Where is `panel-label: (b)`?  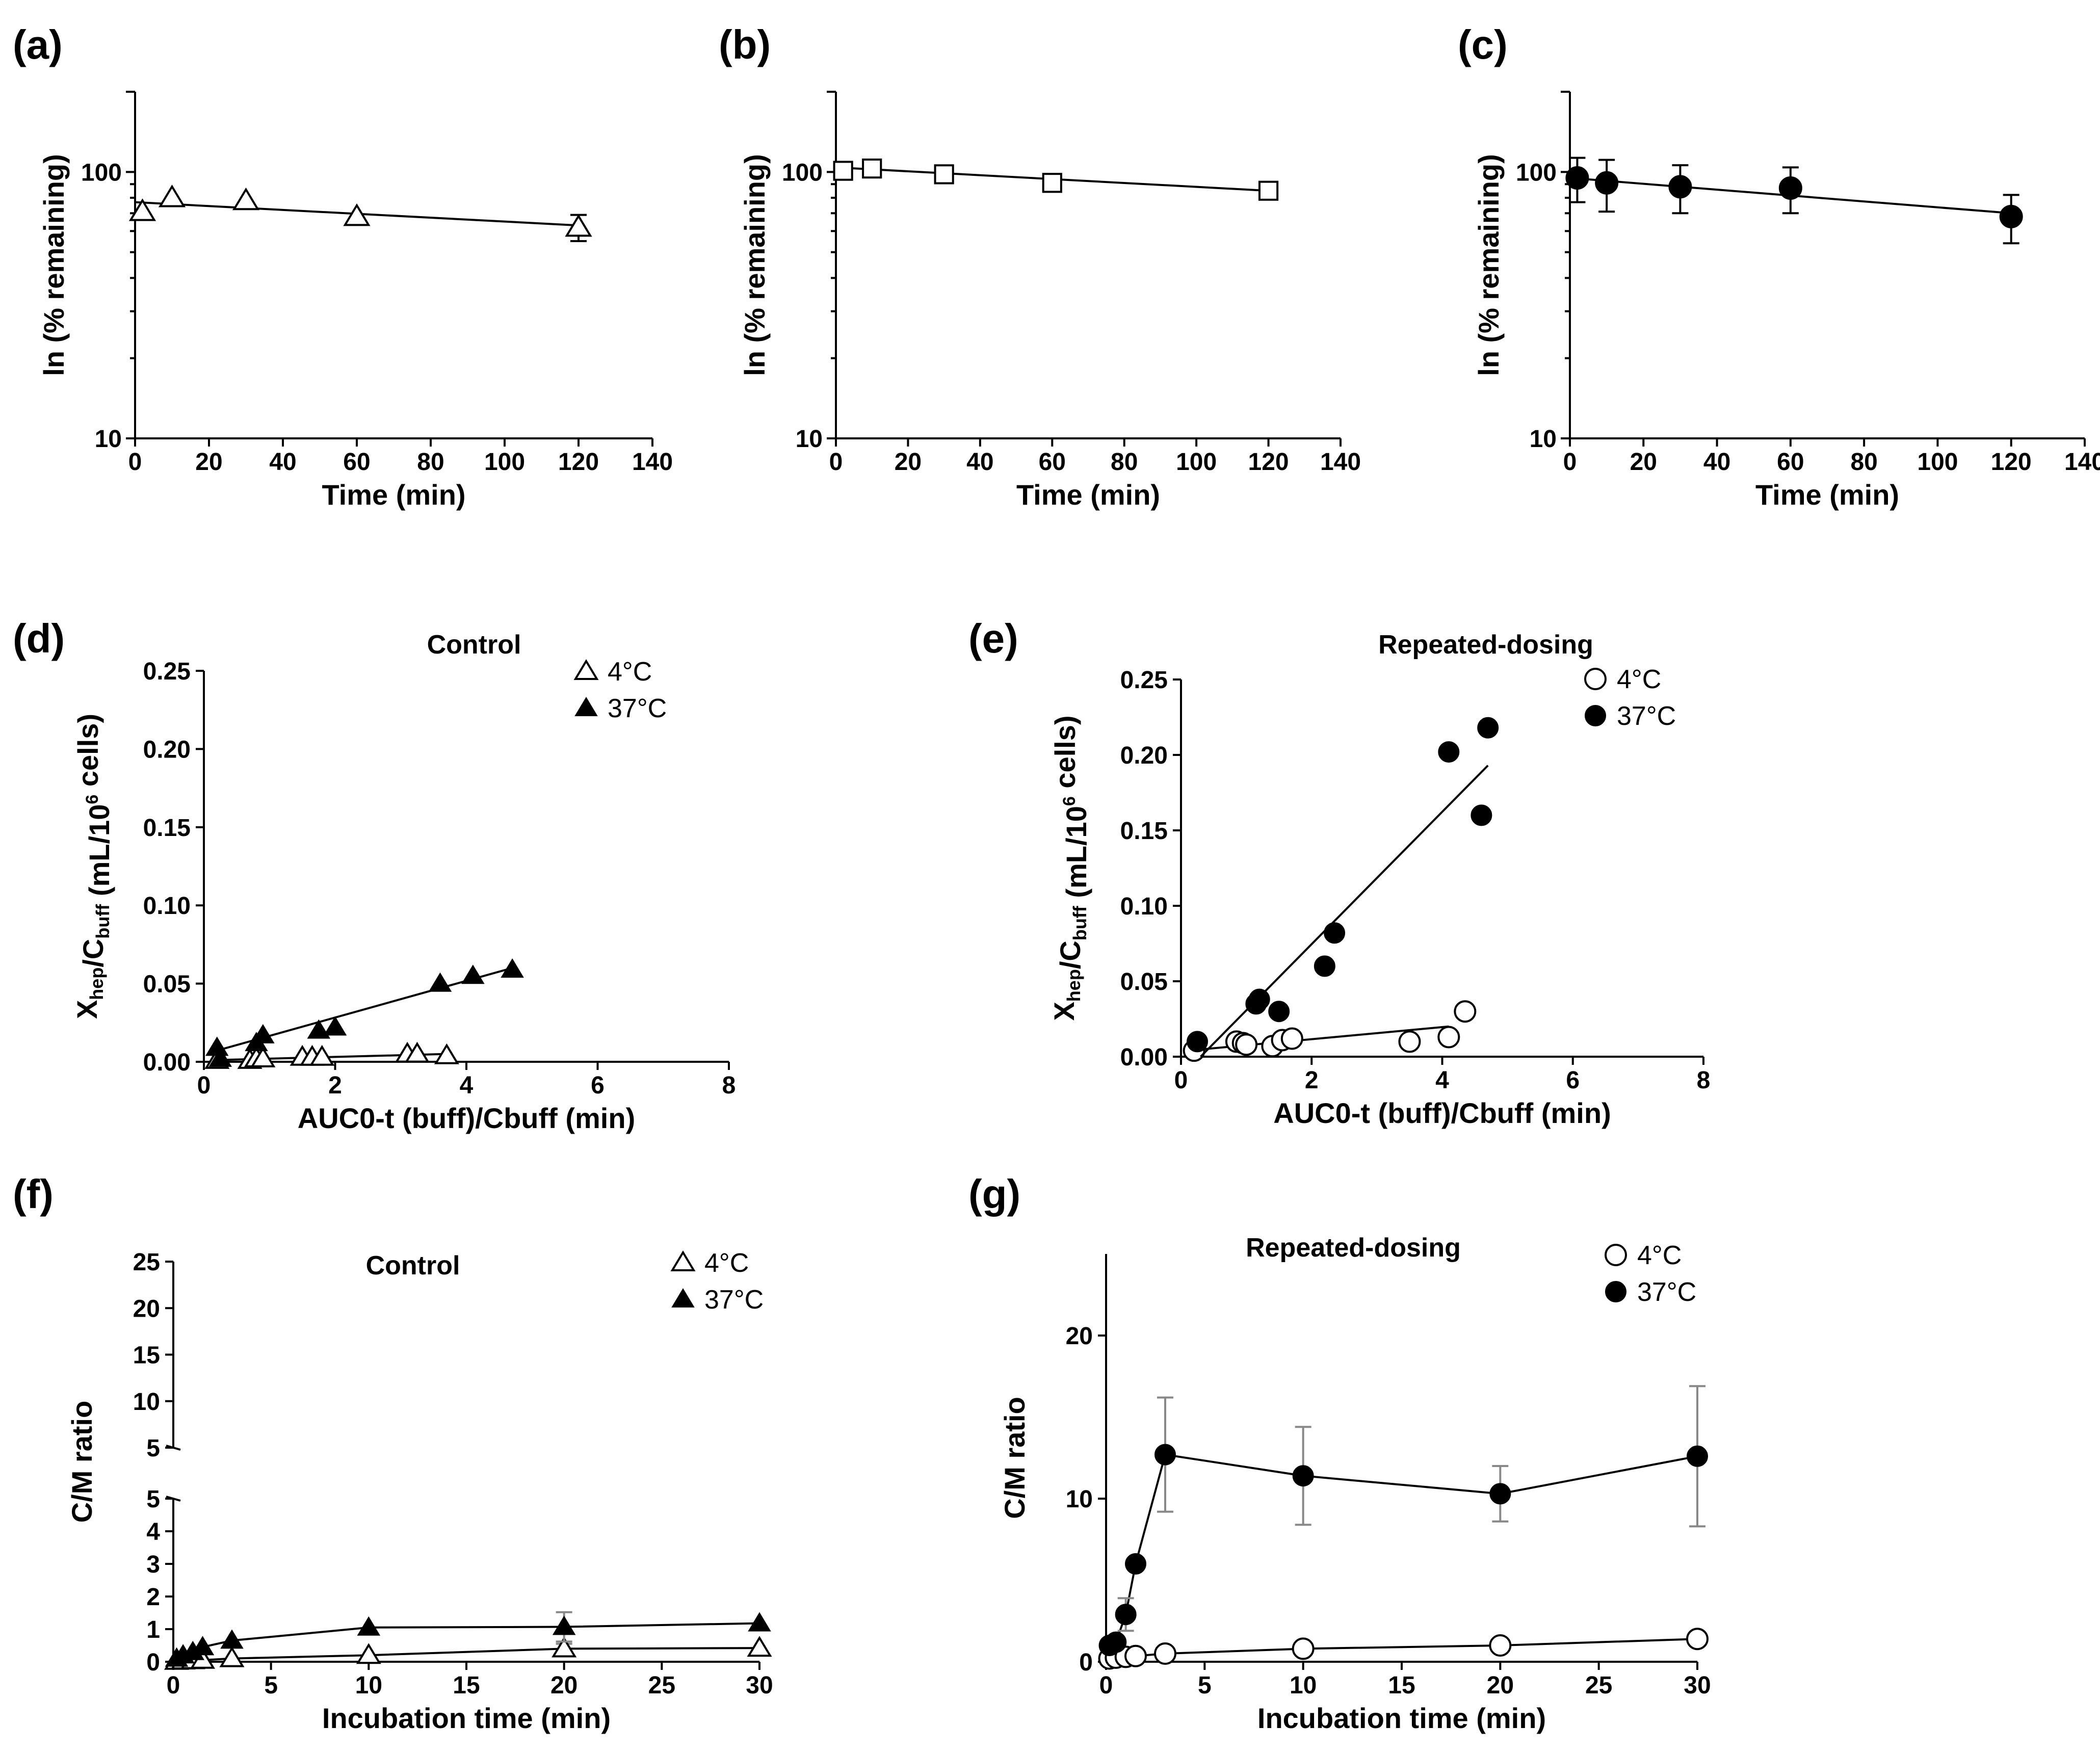
panel-label: (b) is located at coordinates (745, 44).